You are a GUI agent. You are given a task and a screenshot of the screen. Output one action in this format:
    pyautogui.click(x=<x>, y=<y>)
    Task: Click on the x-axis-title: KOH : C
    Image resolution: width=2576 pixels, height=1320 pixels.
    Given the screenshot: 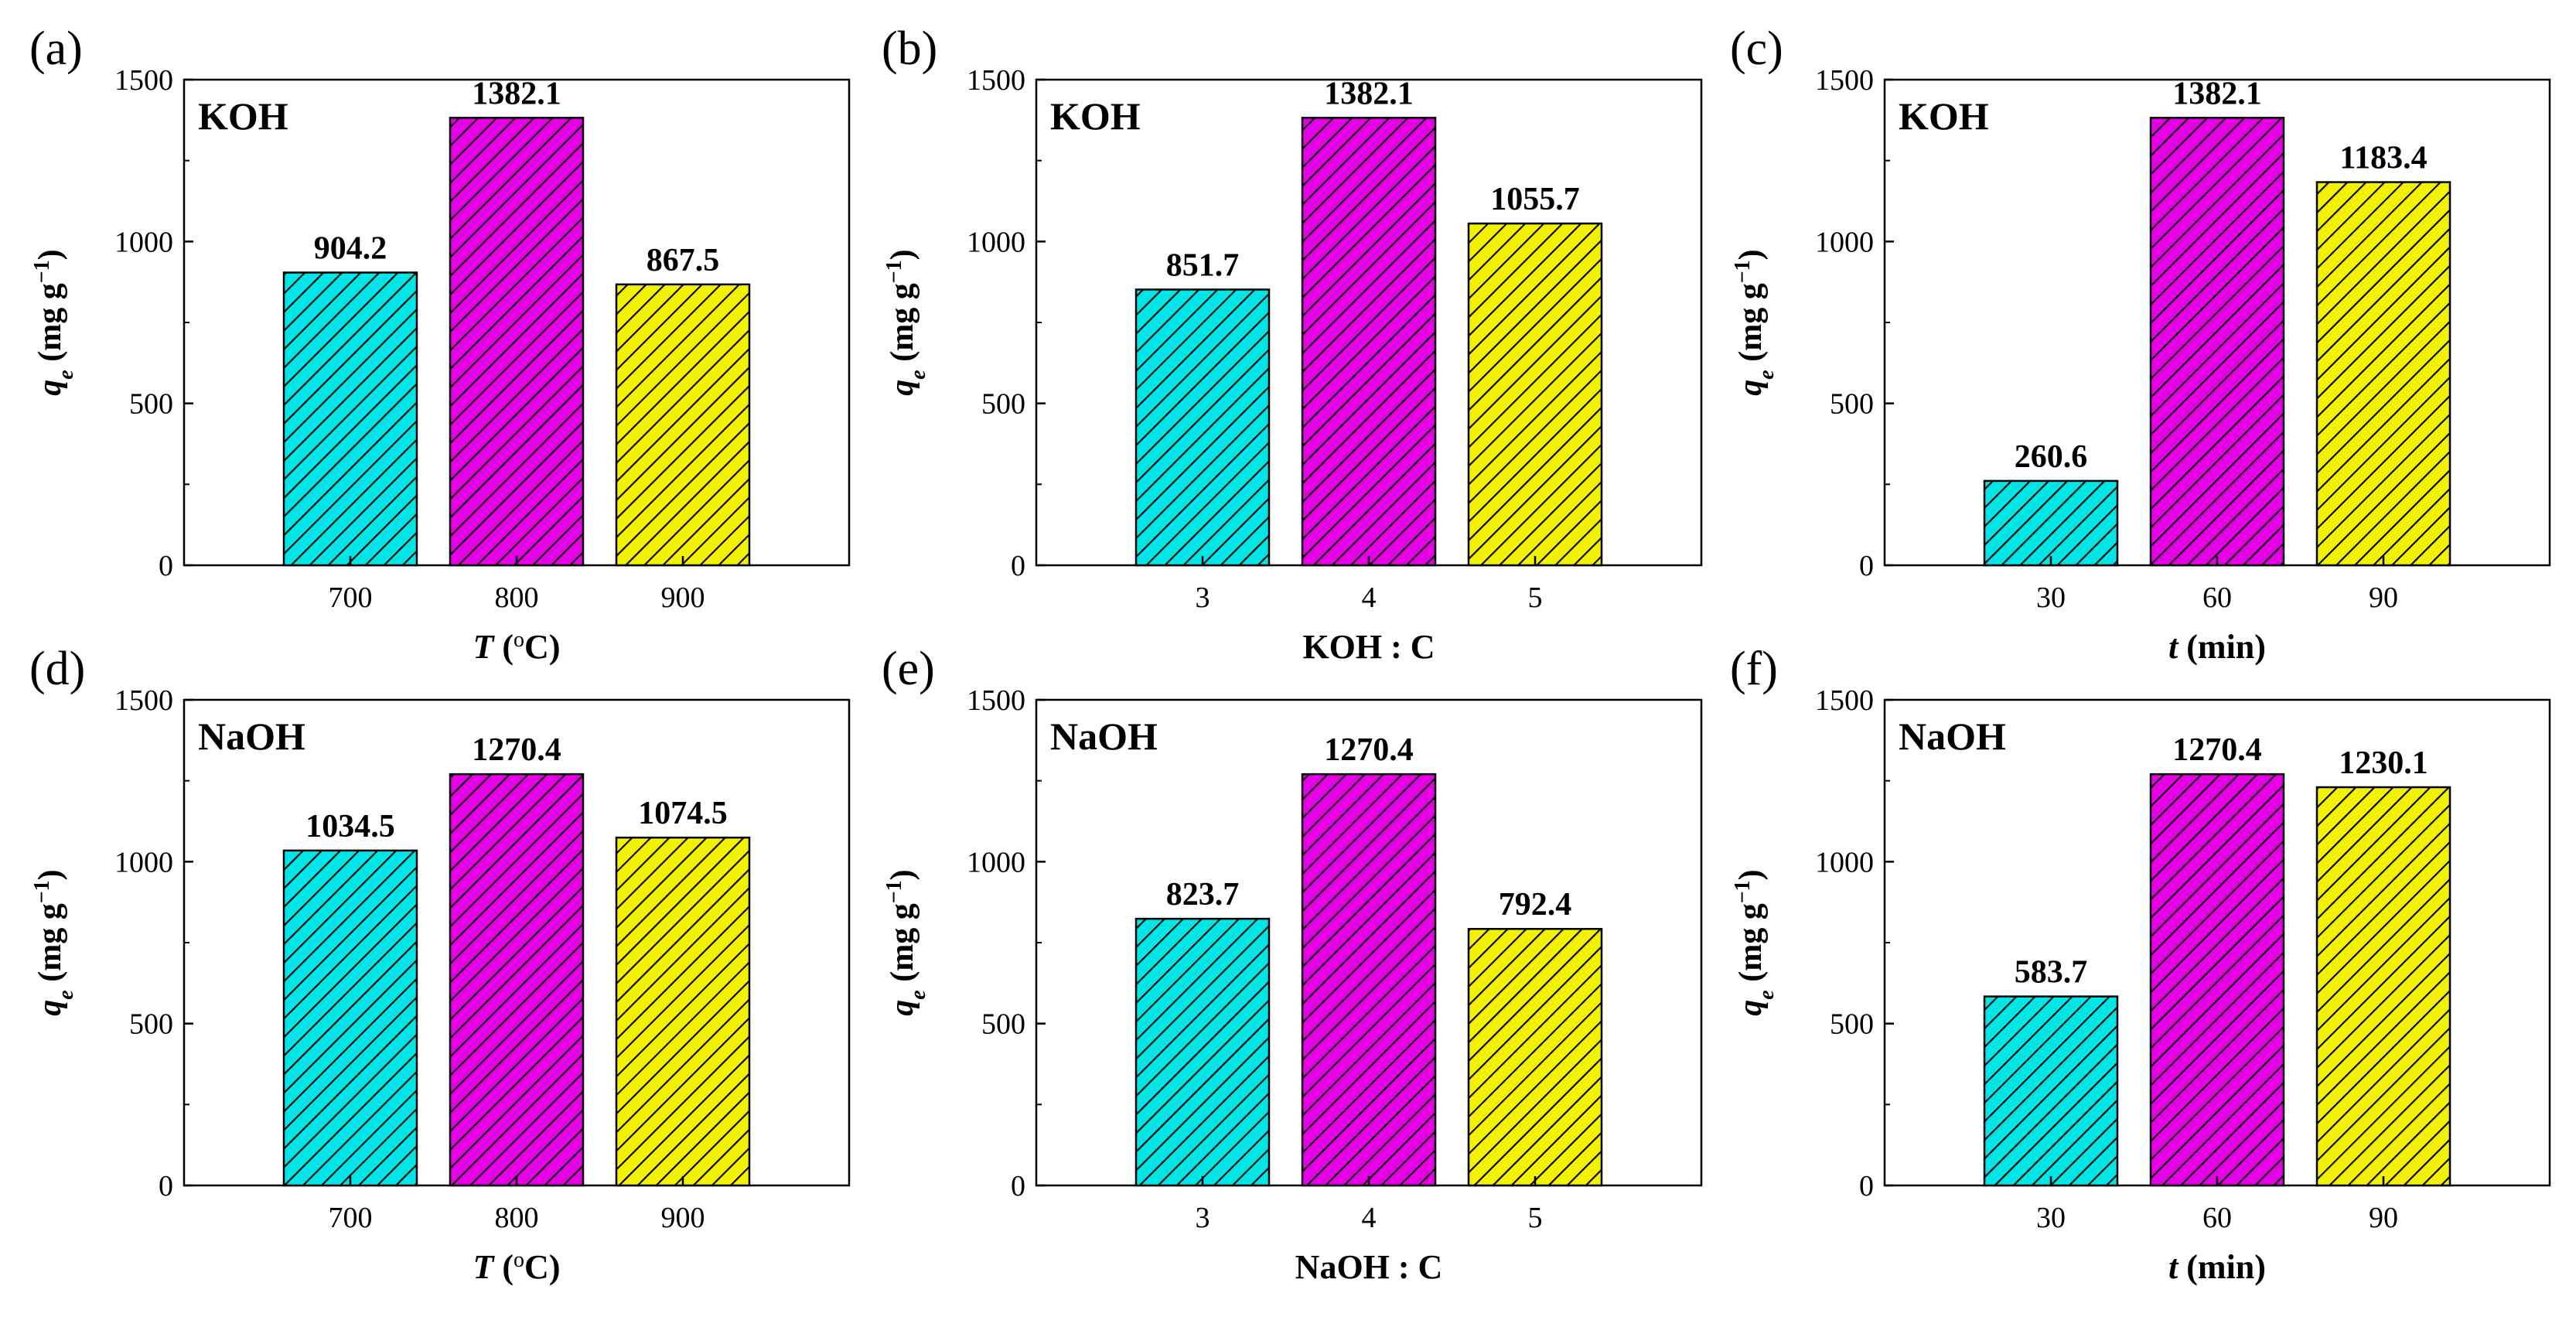 What is the action you would take?
    pyautogui.click(x=1369, y=647)
    